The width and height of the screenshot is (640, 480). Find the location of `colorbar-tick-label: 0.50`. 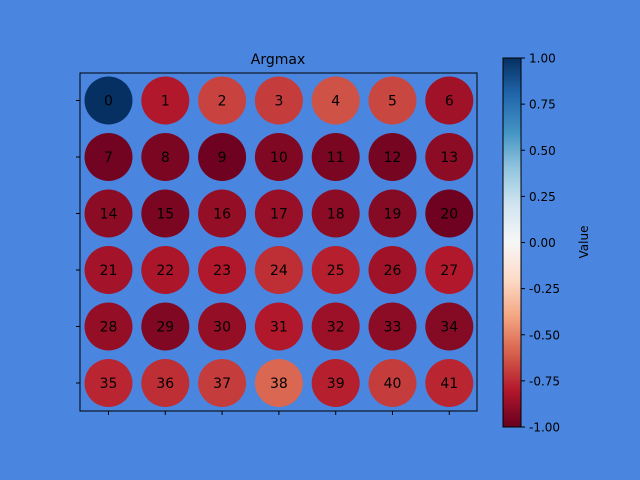

colorbar-tick-label: 0.50 is located at coordinates (542, 151).